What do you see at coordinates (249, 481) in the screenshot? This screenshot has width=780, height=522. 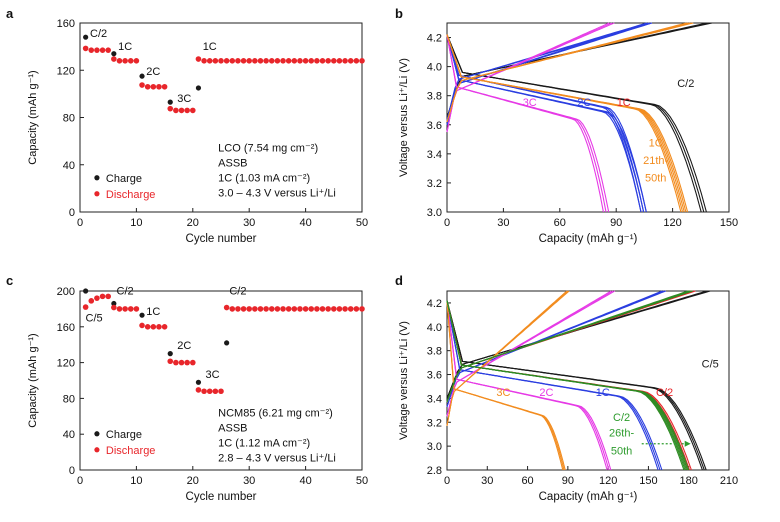 I see `x-tick-label: 30` at bounding box center [249, 481].